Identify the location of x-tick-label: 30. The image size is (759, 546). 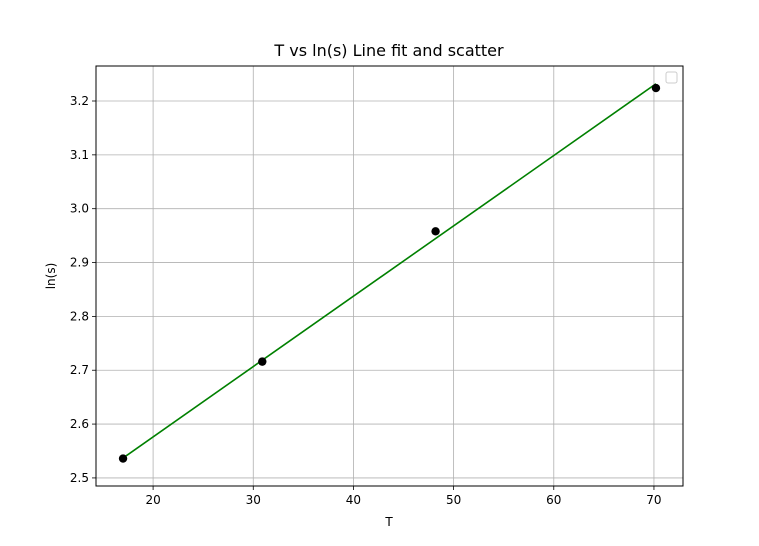
(253, 500).